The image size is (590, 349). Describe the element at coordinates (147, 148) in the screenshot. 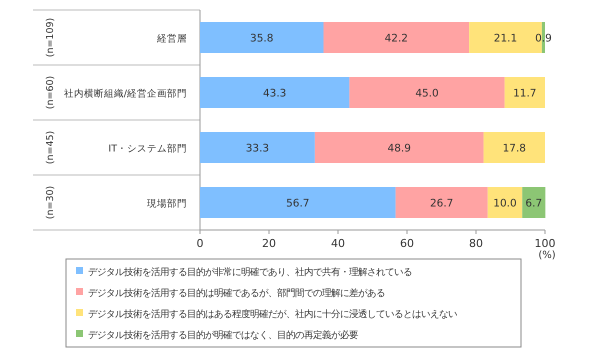

I see `y-tick-label: IT・システム部門` at that location.